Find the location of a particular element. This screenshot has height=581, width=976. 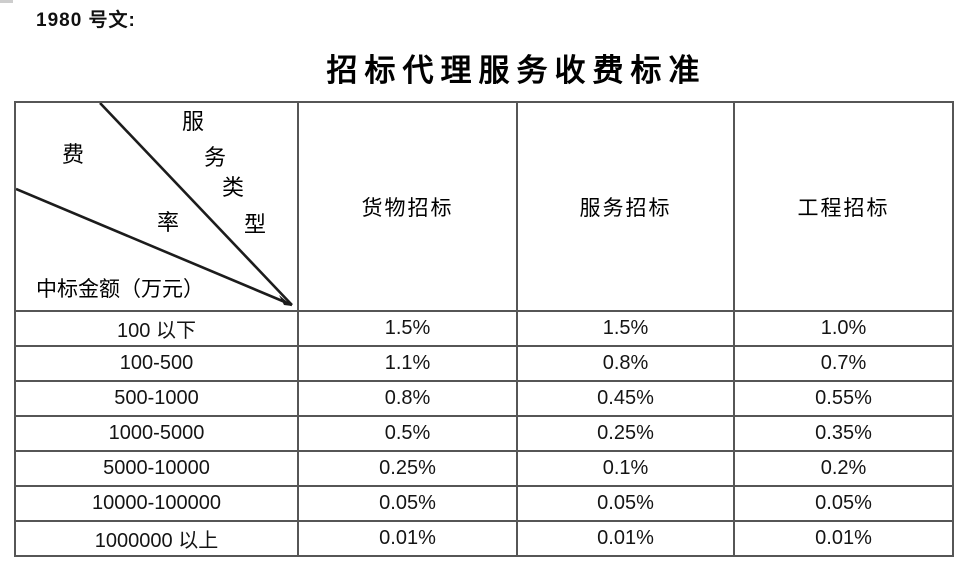

table-row: 1000-5000 0.5% 0.25% 0.35% is located at coordinates (484, 433).